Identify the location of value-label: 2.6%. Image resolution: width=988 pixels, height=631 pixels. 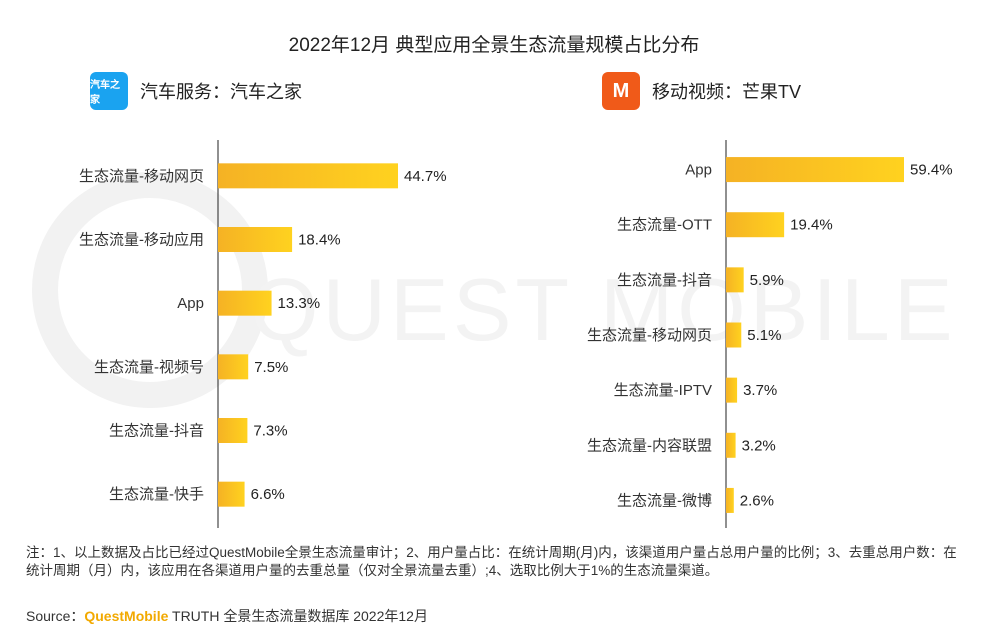
(757, 500).